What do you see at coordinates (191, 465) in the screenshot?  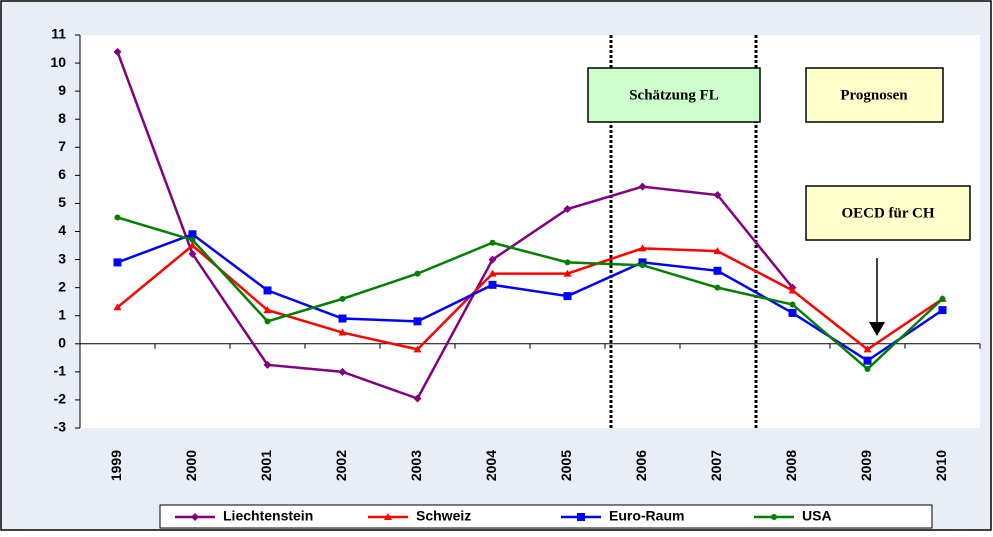 I see `x-tick-label: 2000` at bounding box center [191, 465].